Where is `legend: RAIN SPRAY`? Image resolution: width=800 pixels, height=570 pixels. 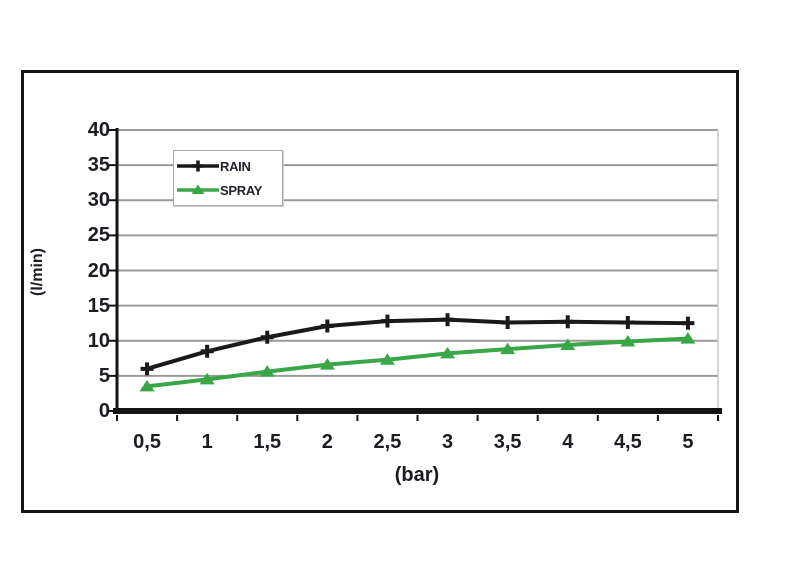
legend: RAIN SPRAY is located at coordinates (228, 178).